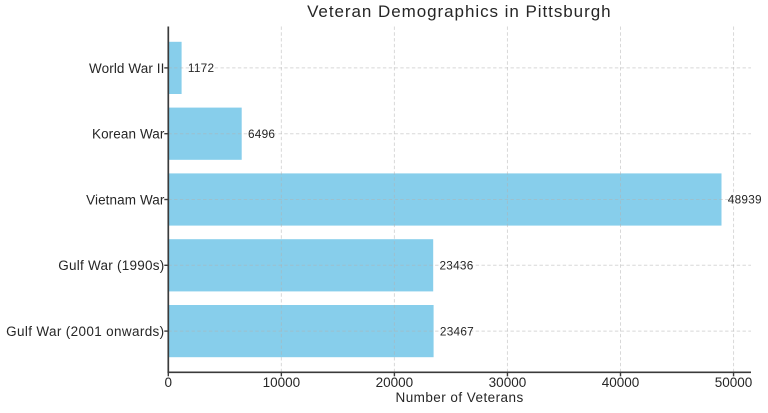 The width and height of the screenshot is (768, 413). What do you see at coordinates (111, 265) in the screenshot?
I see `svg-text: Gulf War (1990s)` at bounding box center [111, 265].